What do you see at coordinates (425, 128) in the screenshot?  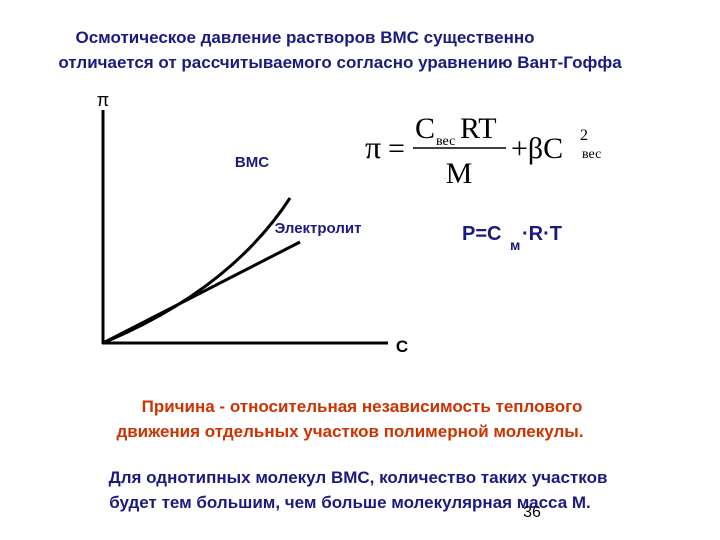 I see `formula-part: C` at bounding box center [425, 128].